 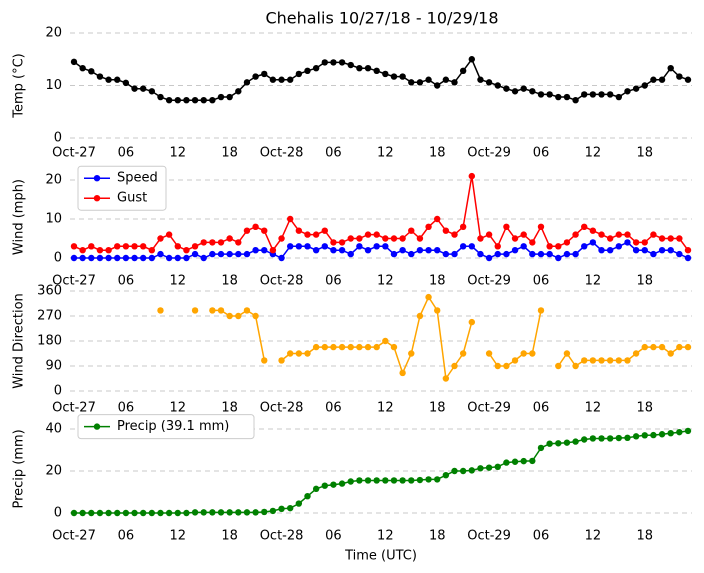 What do you see at coordinates (282, 408) in the screenshot?
I see `x-tick-label: Oct-28` at bounding box center [282, 408].